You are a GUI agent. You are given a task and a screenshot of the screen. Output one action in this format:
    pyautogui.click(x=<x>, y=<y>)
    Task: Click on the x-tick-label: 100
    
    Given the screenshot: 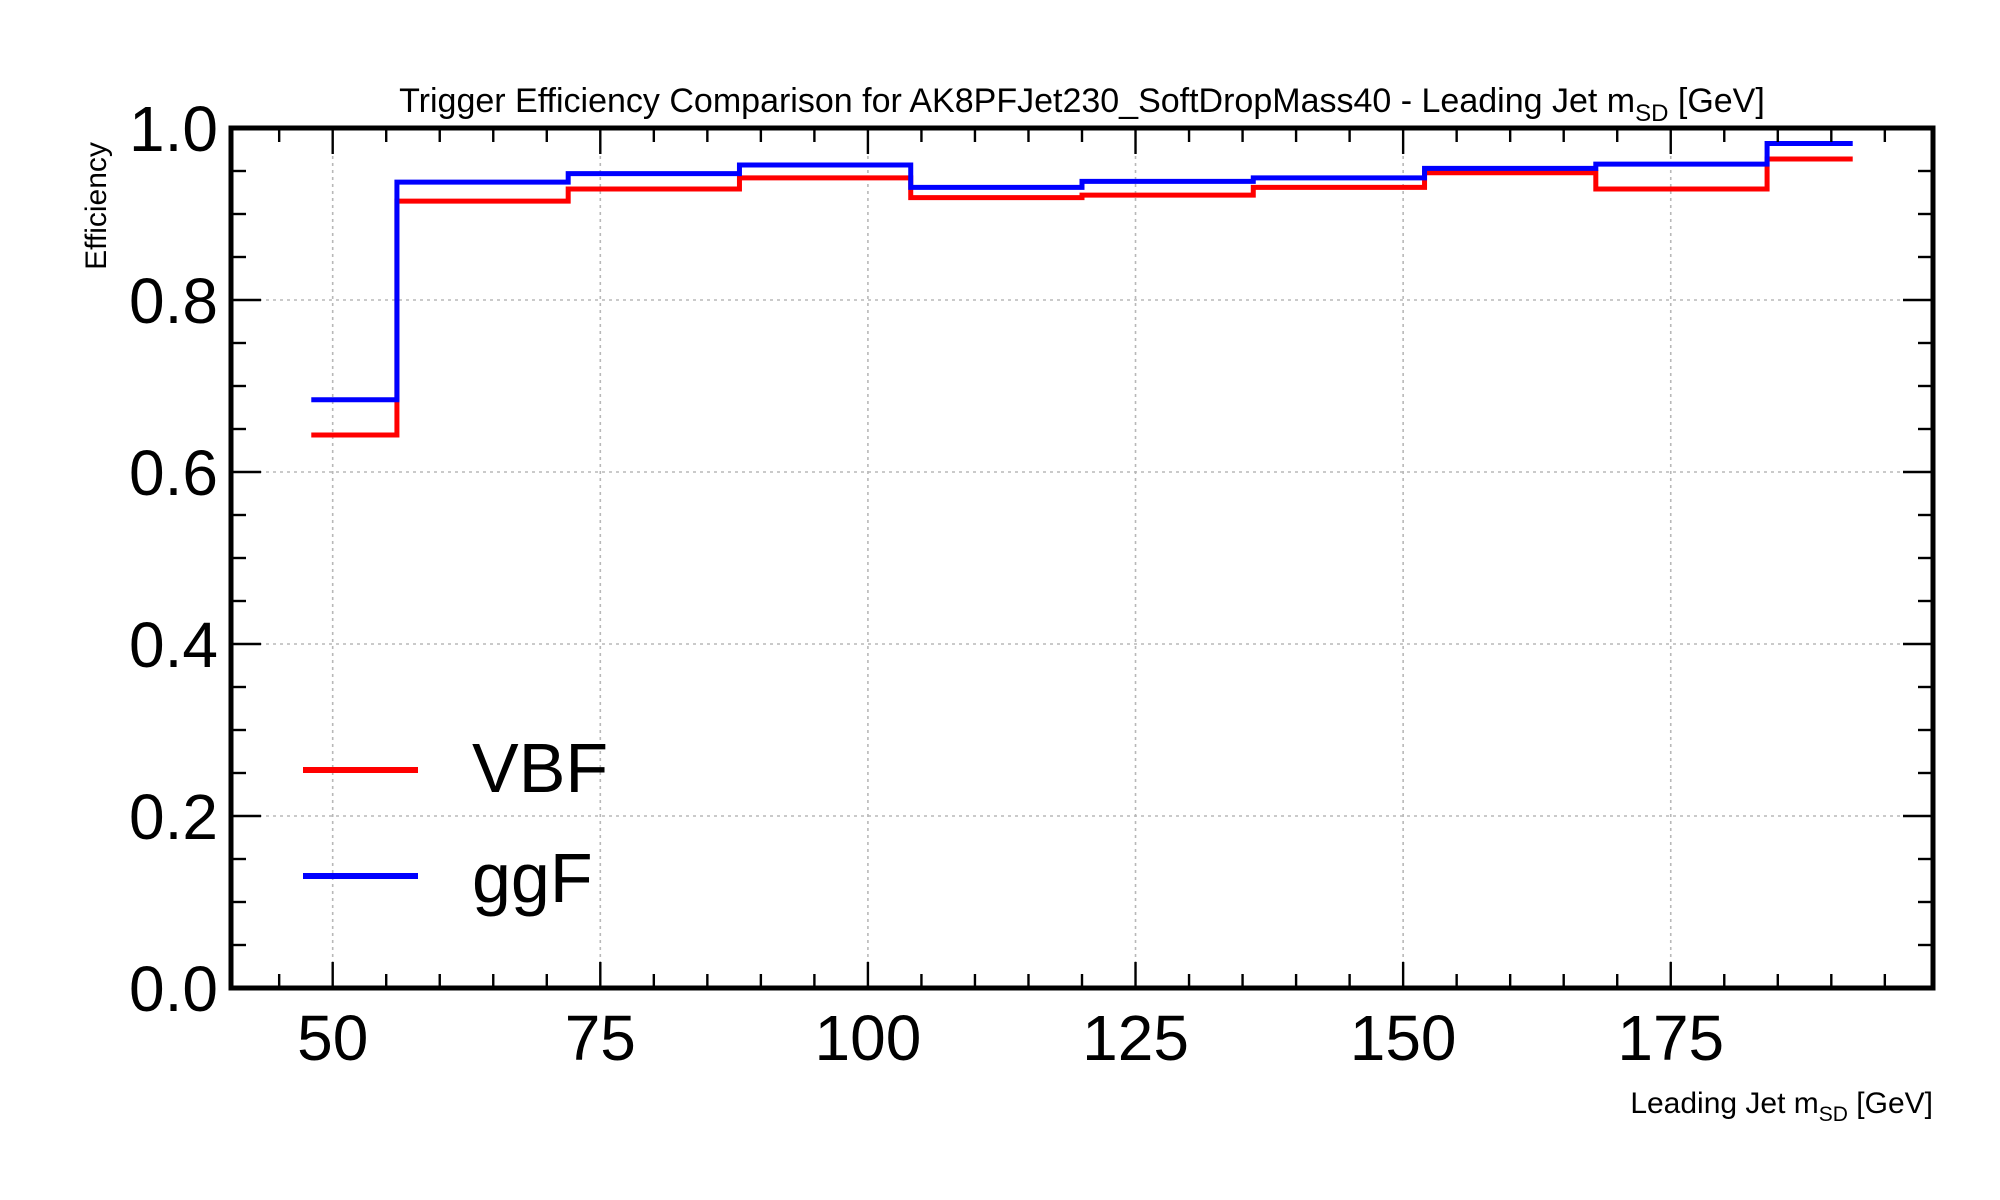 What is the action you would take?
    pyautogui.click(x=868, y=1038)
    